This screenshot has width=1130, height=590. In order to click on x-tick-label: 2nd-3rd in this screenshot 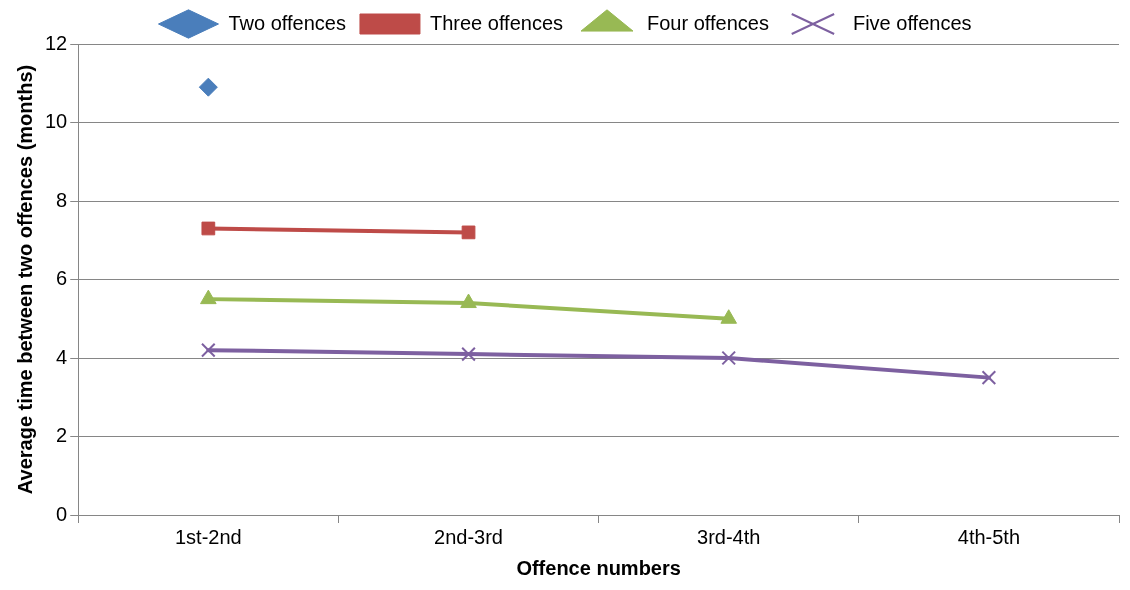, I will do `click(468, 536)`.